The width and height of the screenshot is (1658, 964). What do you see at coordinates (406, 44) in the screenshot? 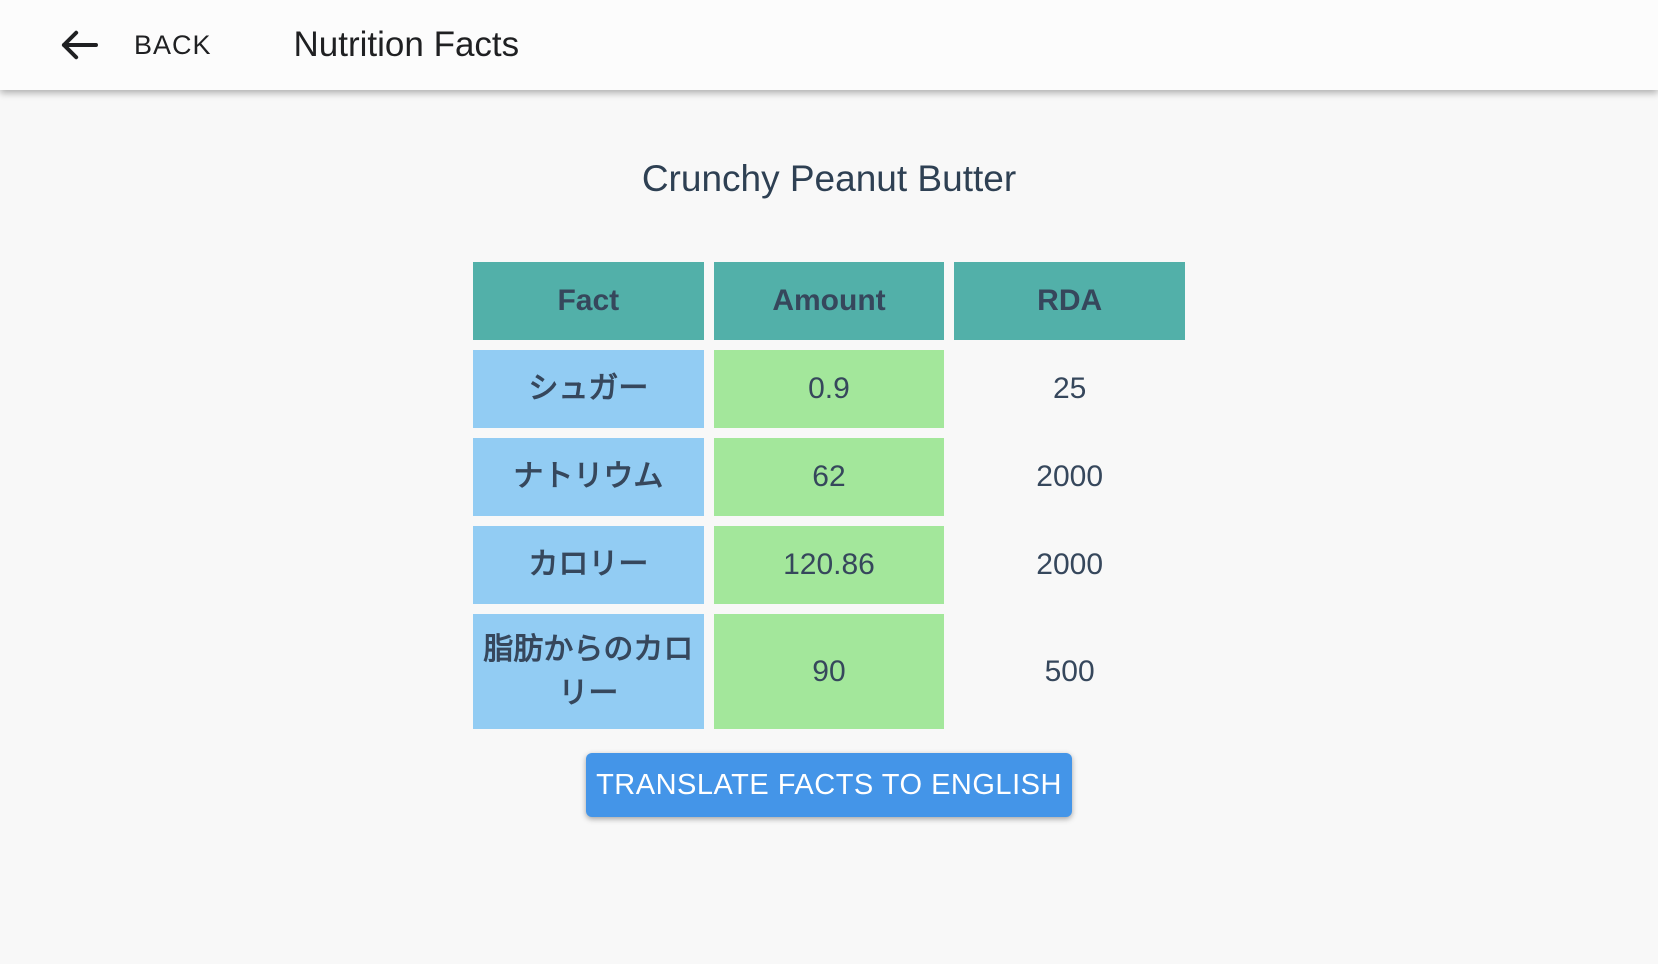
I see `appbar-title: Nutrition Facts` at bounding box center [406, 44].